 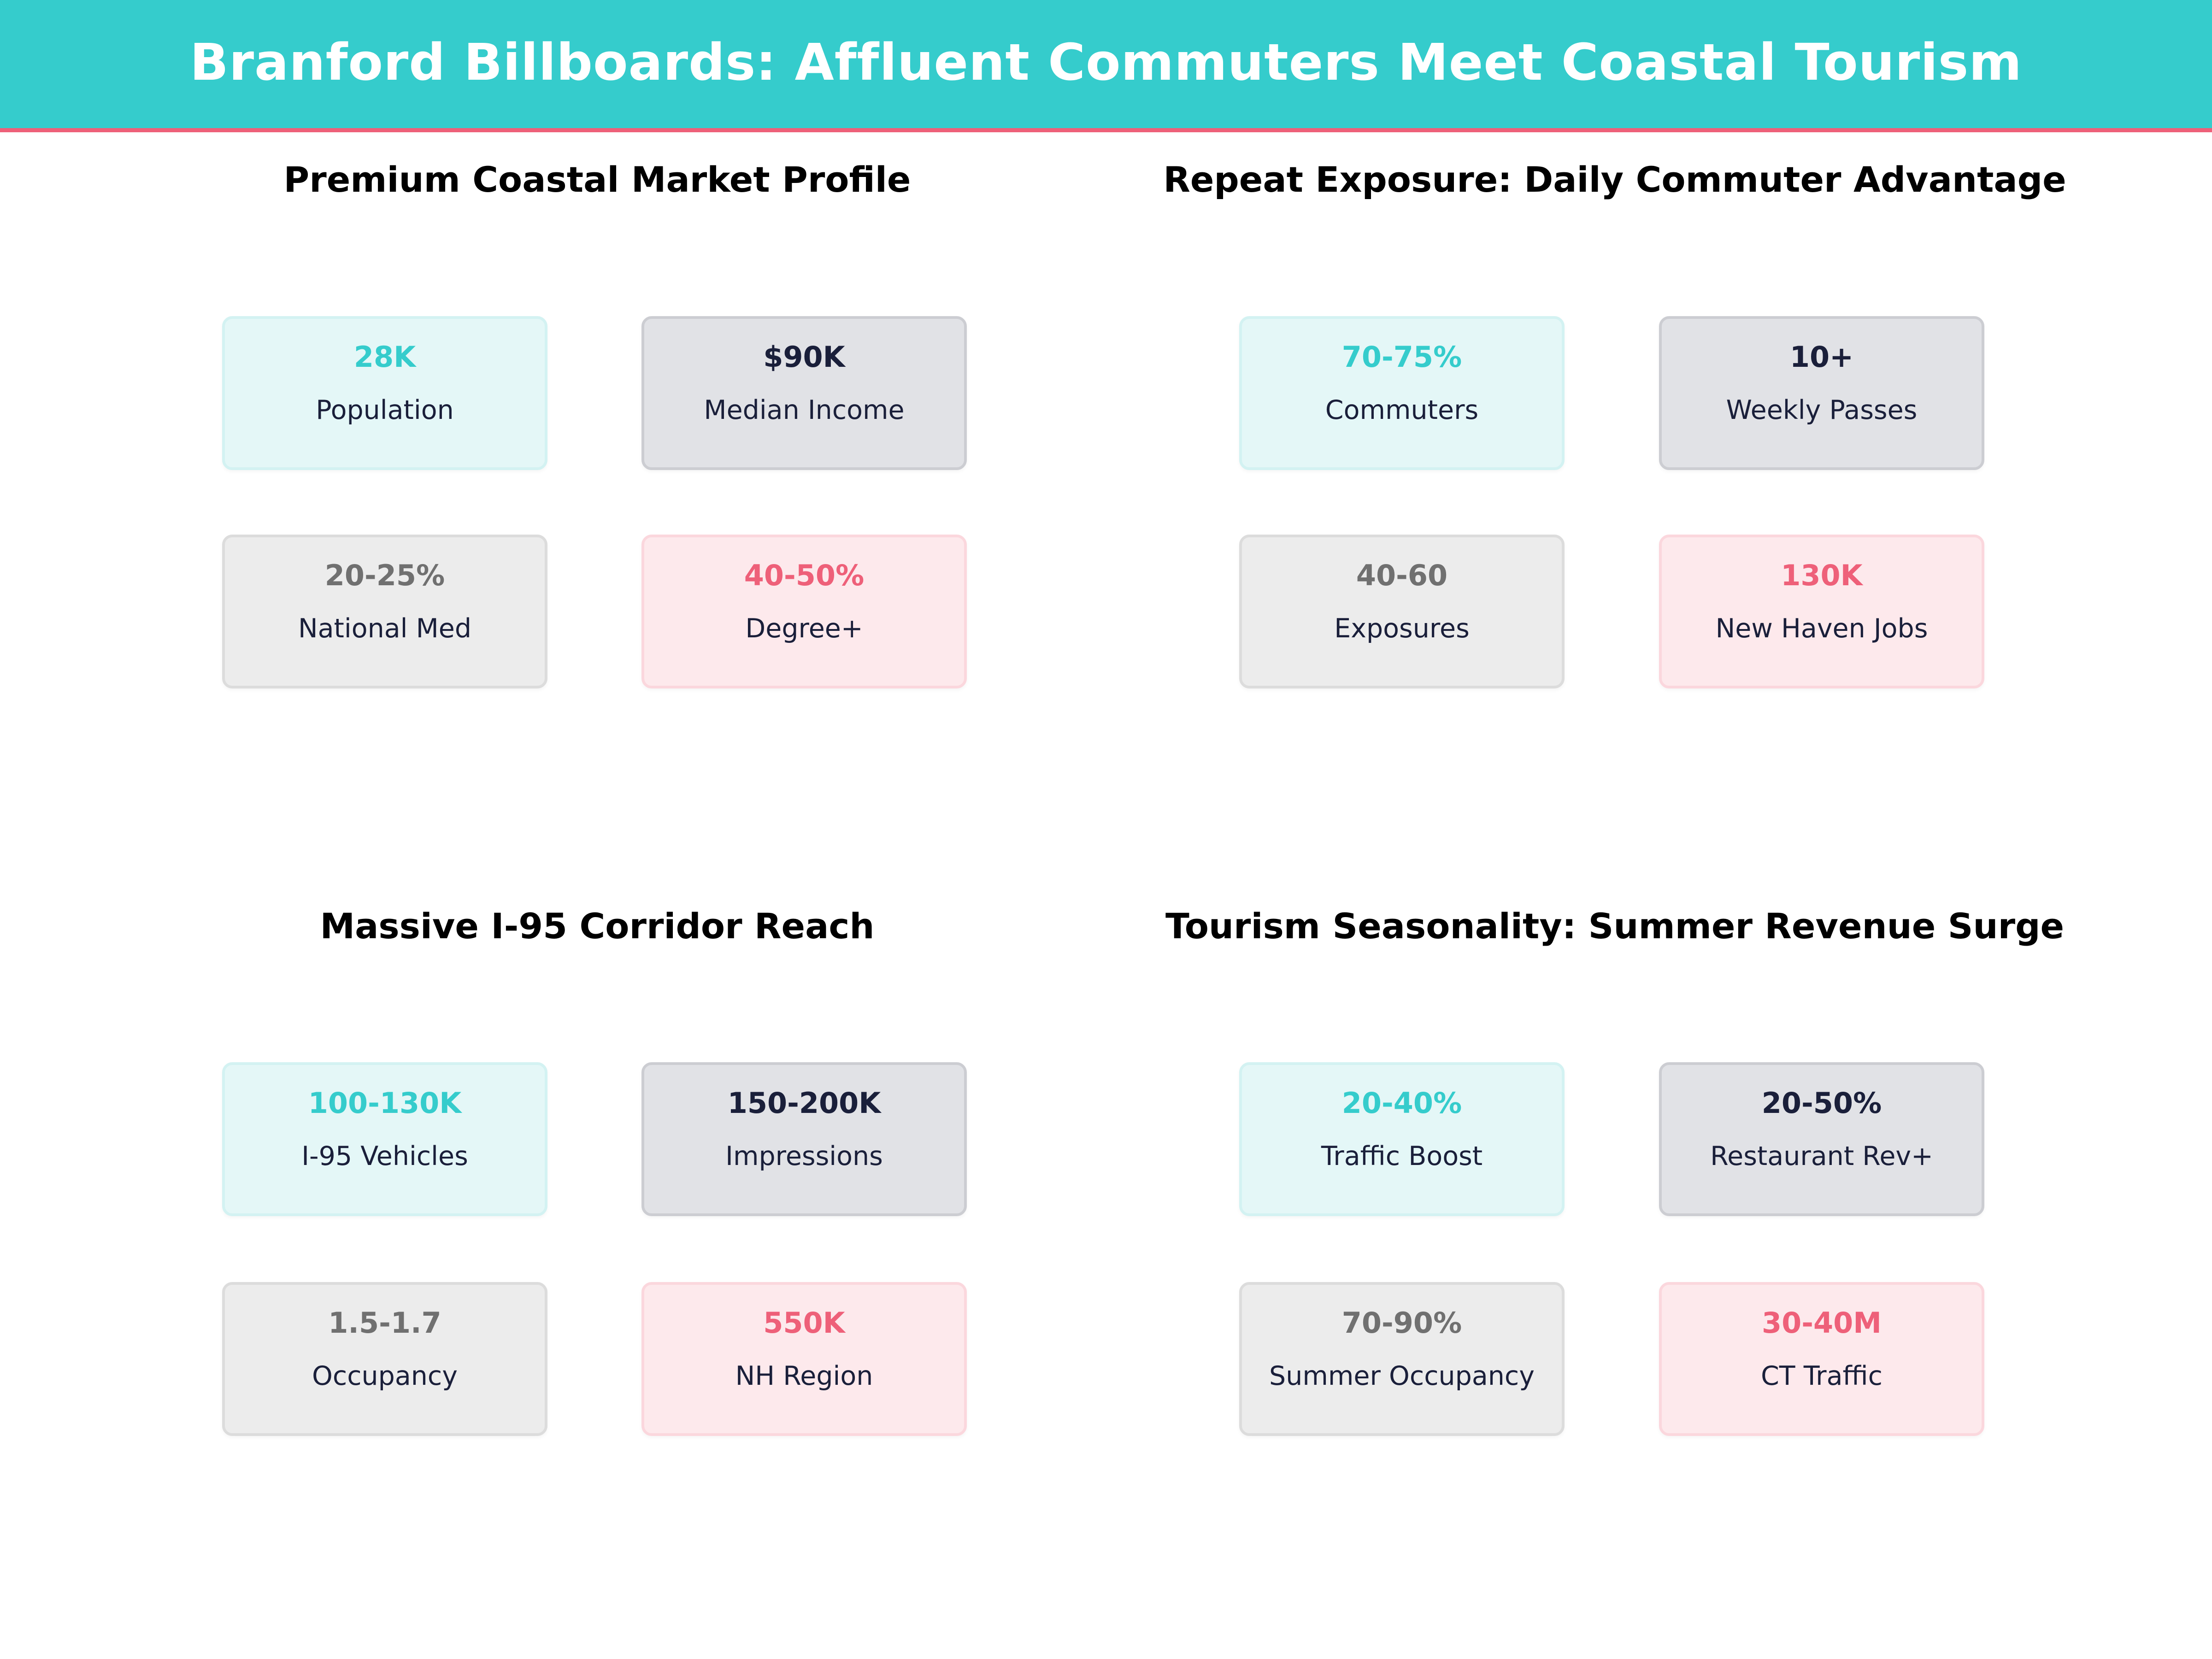 I want to click on stat-card: 40-60 Exposures, so click(x=1402, y=611).